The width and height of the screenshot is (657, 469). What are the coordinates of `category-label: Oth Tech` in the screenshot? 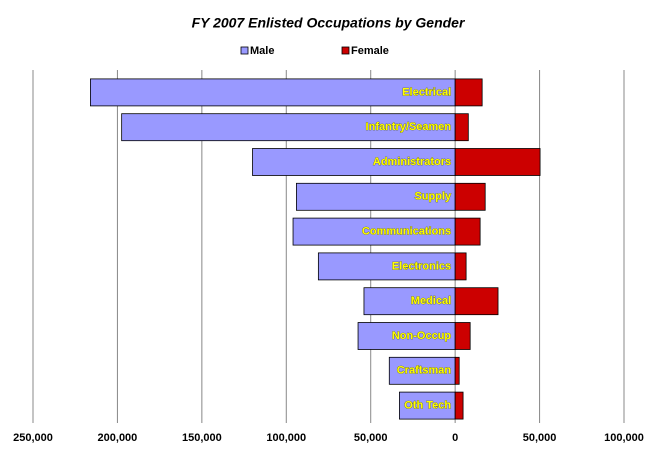 It's located at (427, 406).